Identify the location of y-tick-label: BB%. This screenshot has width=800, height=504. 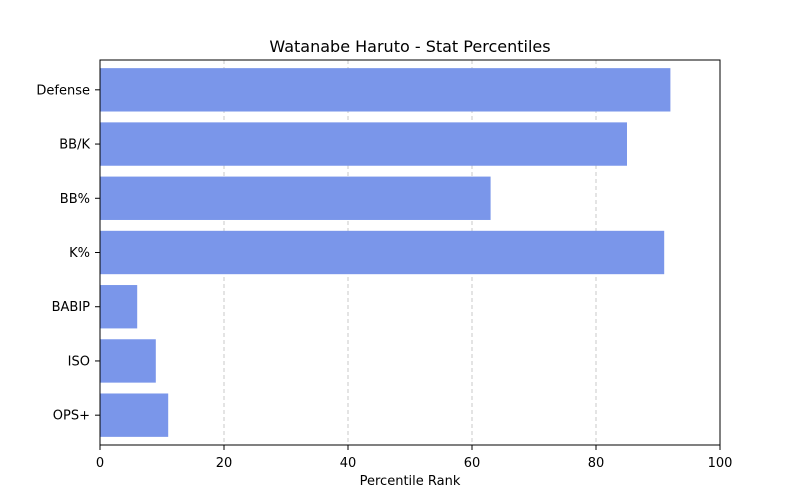
(75, 199).